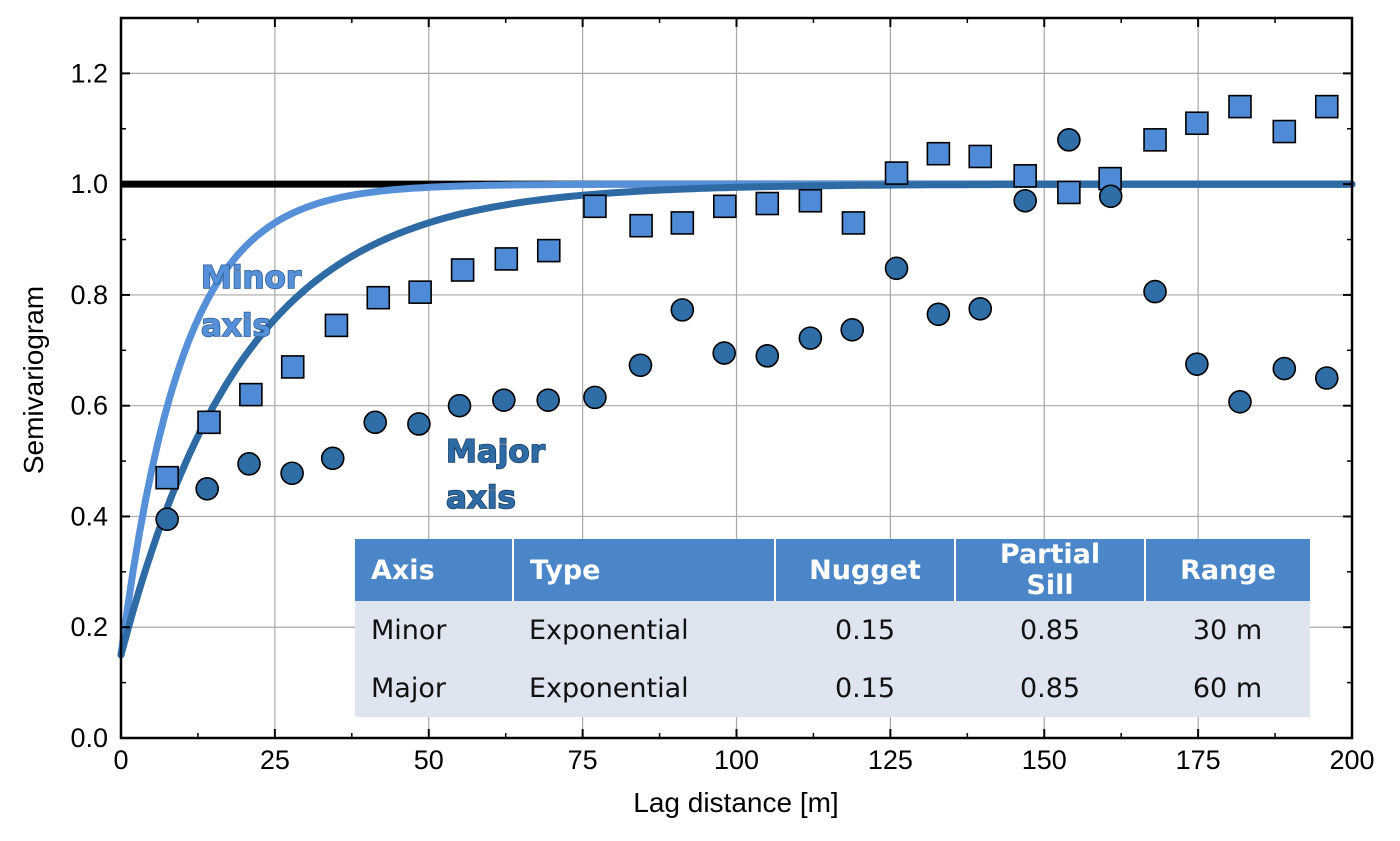 The image size is (1400, 841). Describe the element at coordinates (496, 452) in the screenshot. I see `major-axis-label-line1: Major` at that location.